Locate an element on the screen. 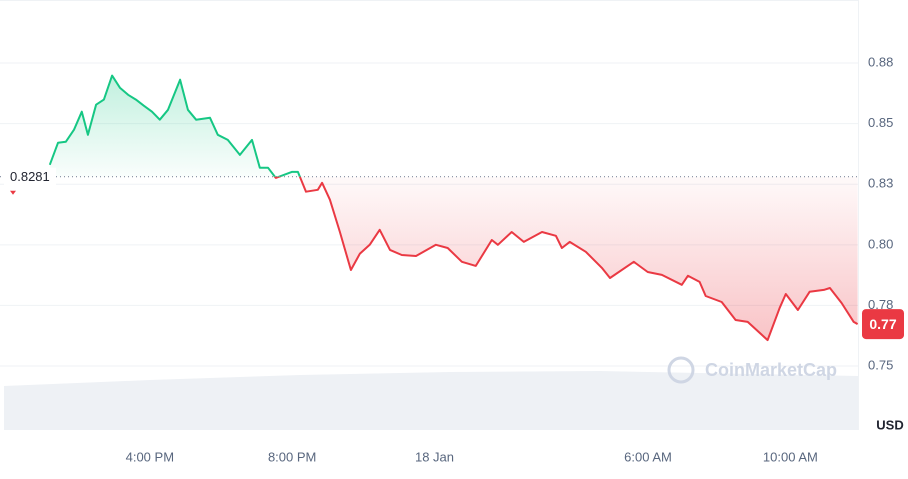 This screenshot has width=908, height=479. volume-area is located at coordinates (431, 400).